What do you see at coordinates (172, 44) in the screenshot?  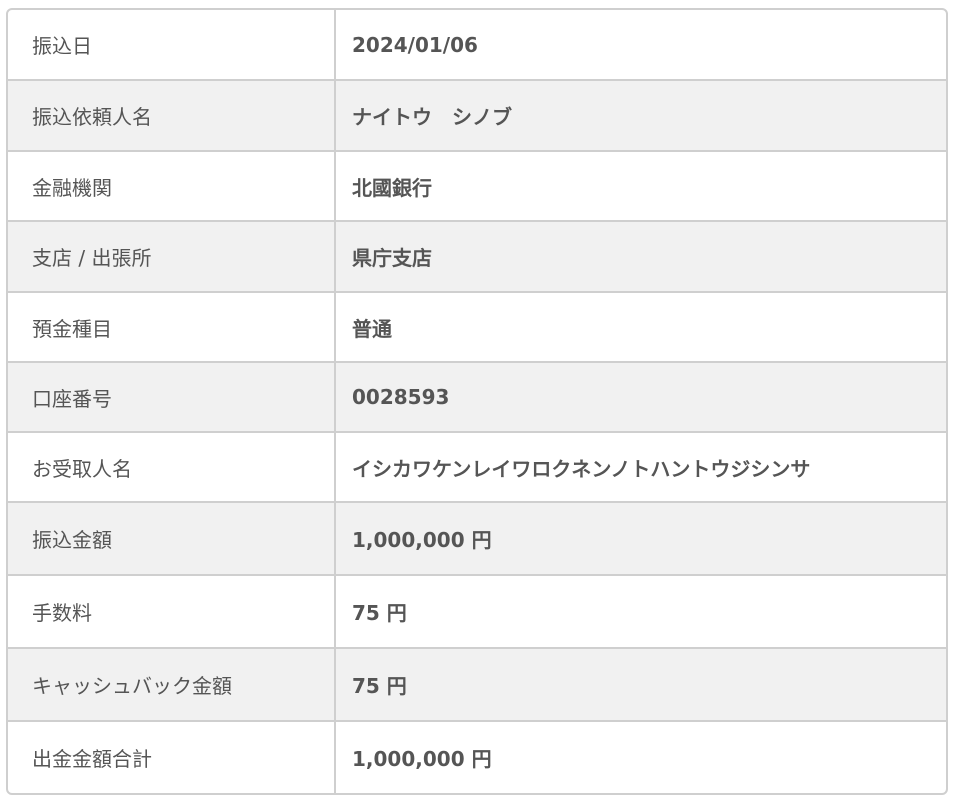 I see `row-label: 振込日` at bounding box center [172, 44].